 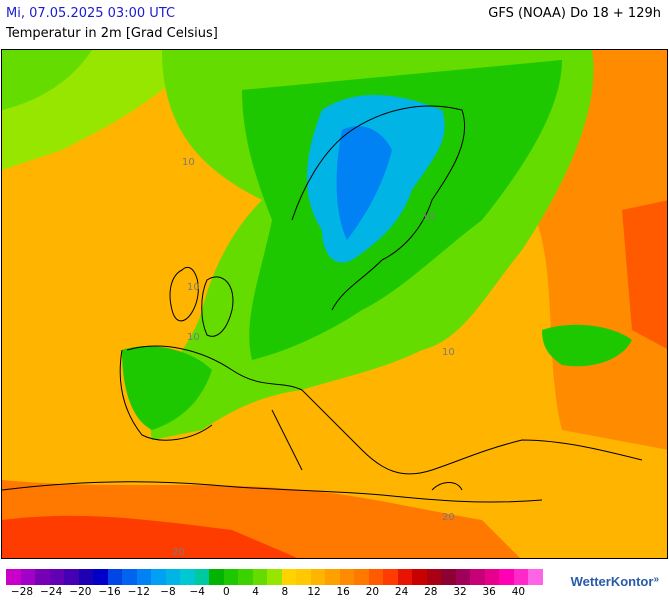 What do you see at coordinates (51, 592) in the screenshot?
I see `legend-tick-label: −24` at bounding box center [51, 592].